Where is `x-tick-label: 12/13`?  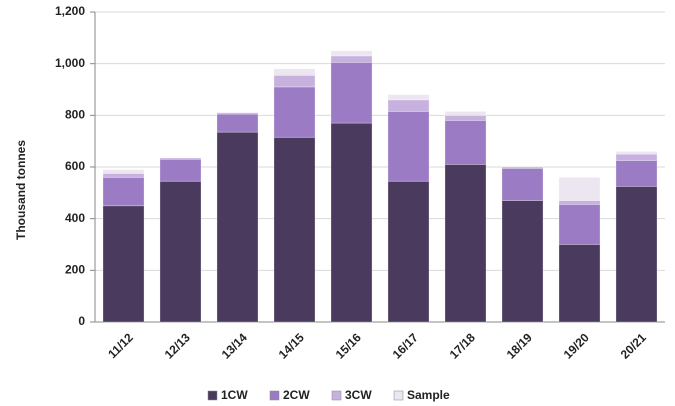 x-tick-label: 12/13 is located at coordinates (177, 345).